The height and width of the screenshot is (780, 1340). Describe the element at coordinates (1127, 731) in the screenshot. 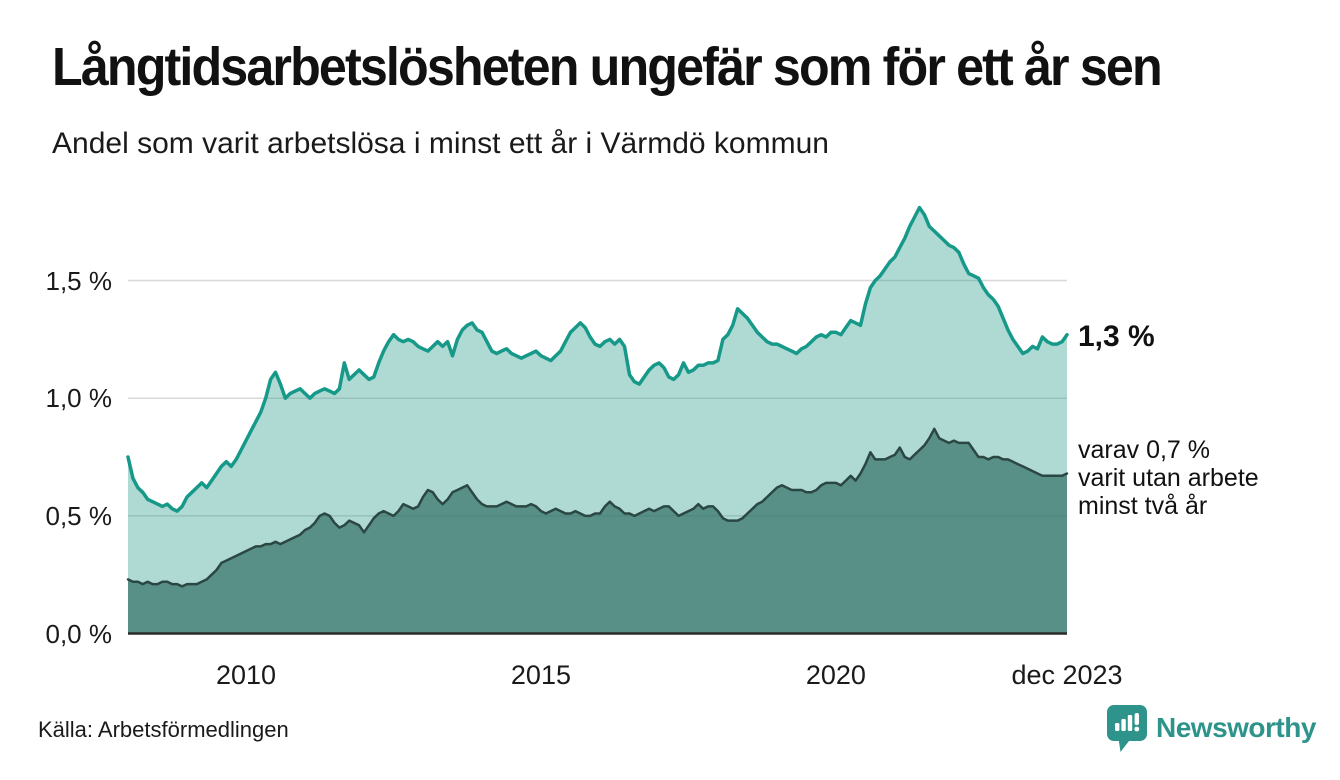

I see `newsworthy-bubble-icon` at that location.